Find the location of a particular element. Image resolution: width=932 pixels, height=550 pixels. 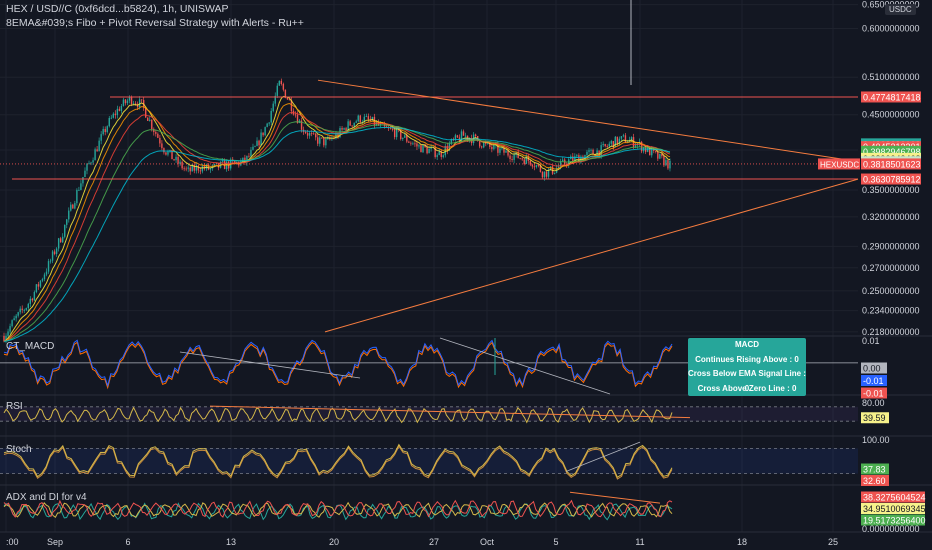

stoch-d-line is located at coordinates (338, 462).